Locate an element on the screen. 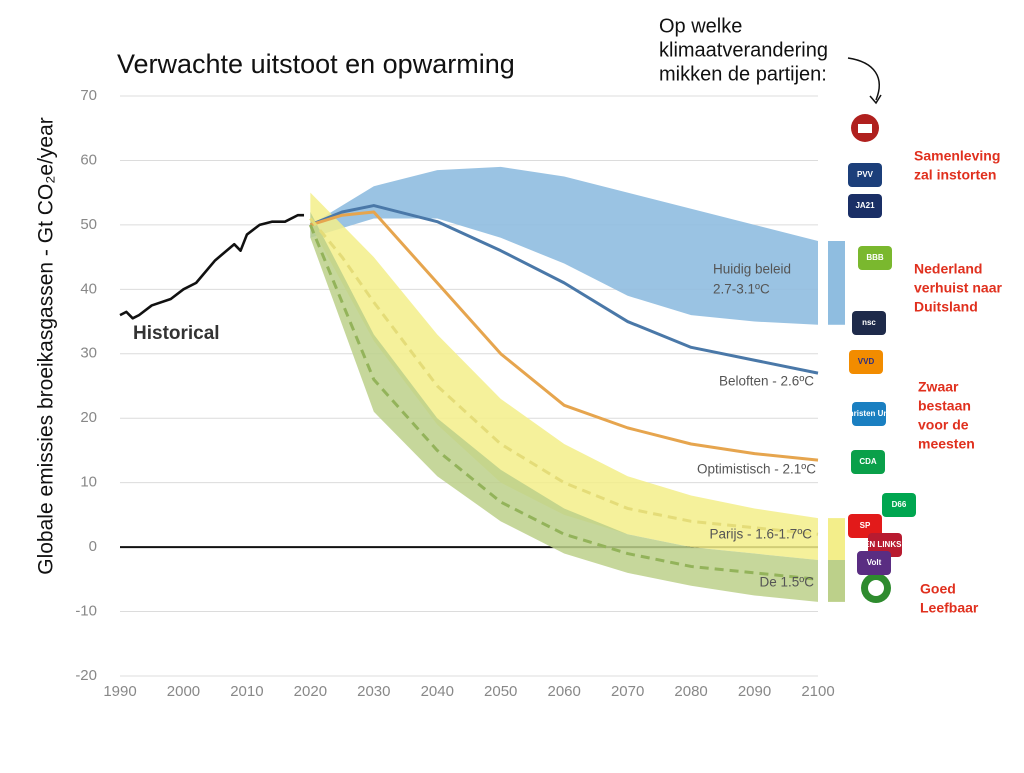 This screenshot has height=773, width=1024. x-tick-label: 2070 is located at coordinates (627, 691).